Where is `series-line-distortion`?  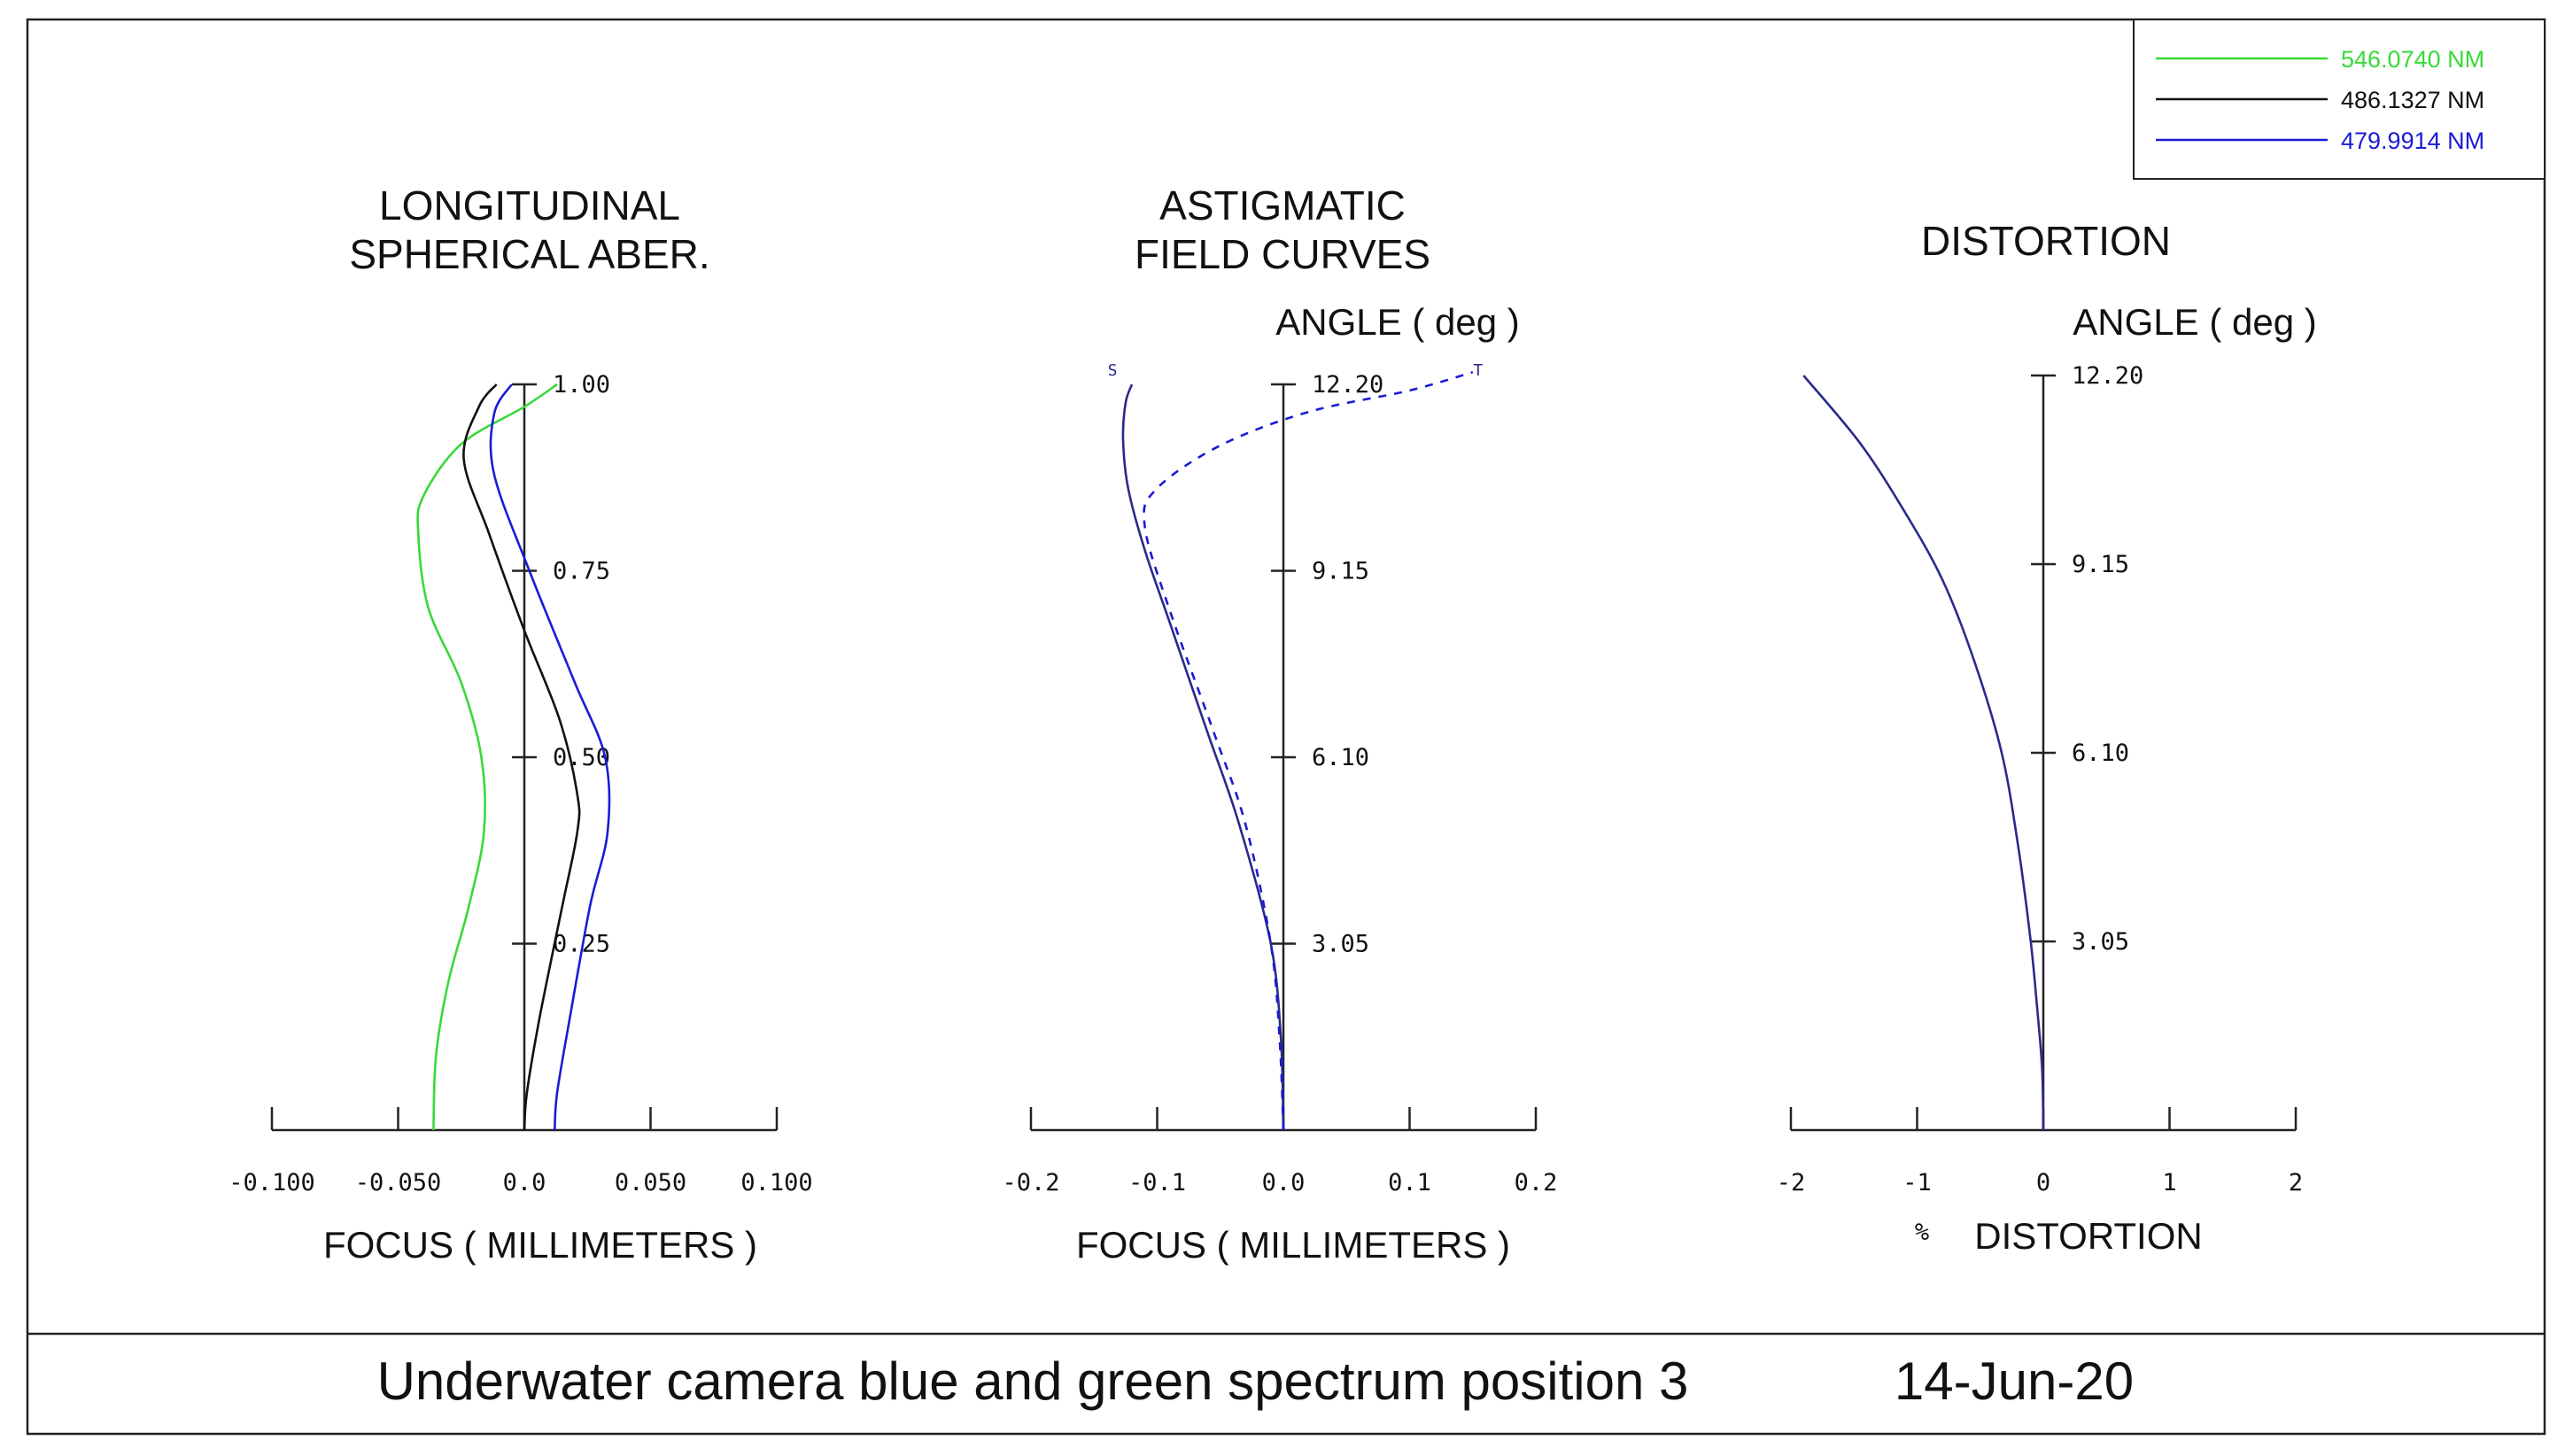
series-line-distortion is located at coordinates (1923, 753).